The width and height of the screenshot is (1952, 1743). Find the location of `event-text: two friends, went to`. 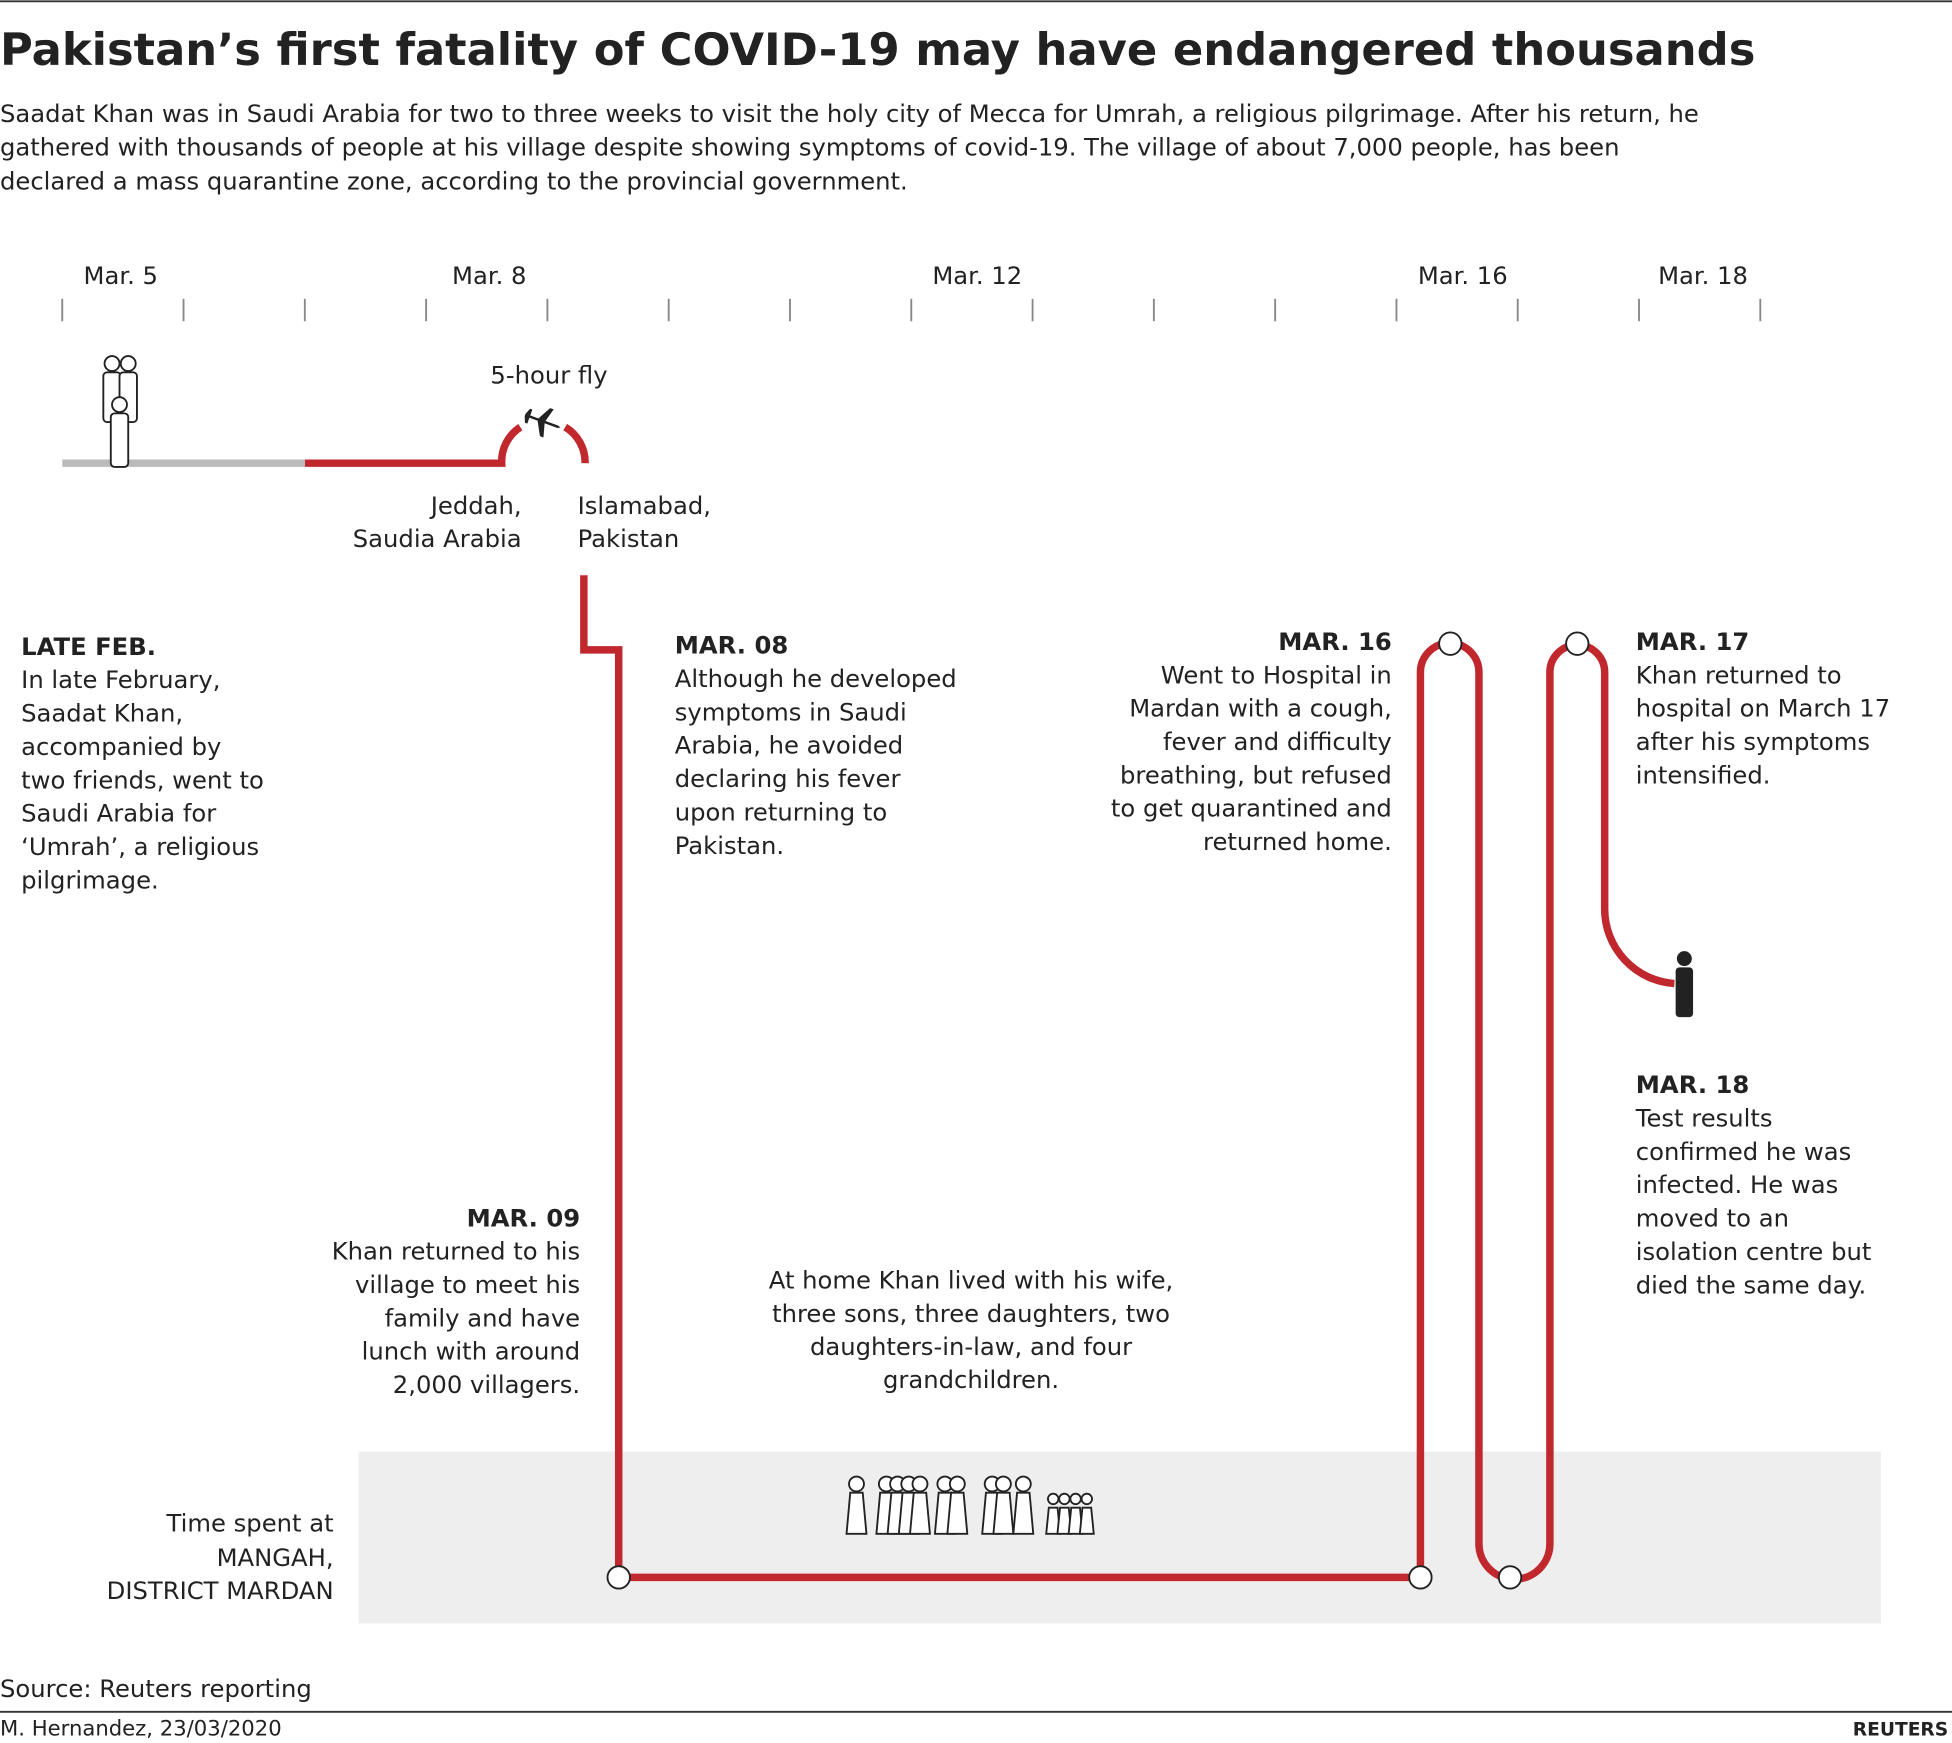

event-text: two friends, went to is located at coordinates (142, 779).